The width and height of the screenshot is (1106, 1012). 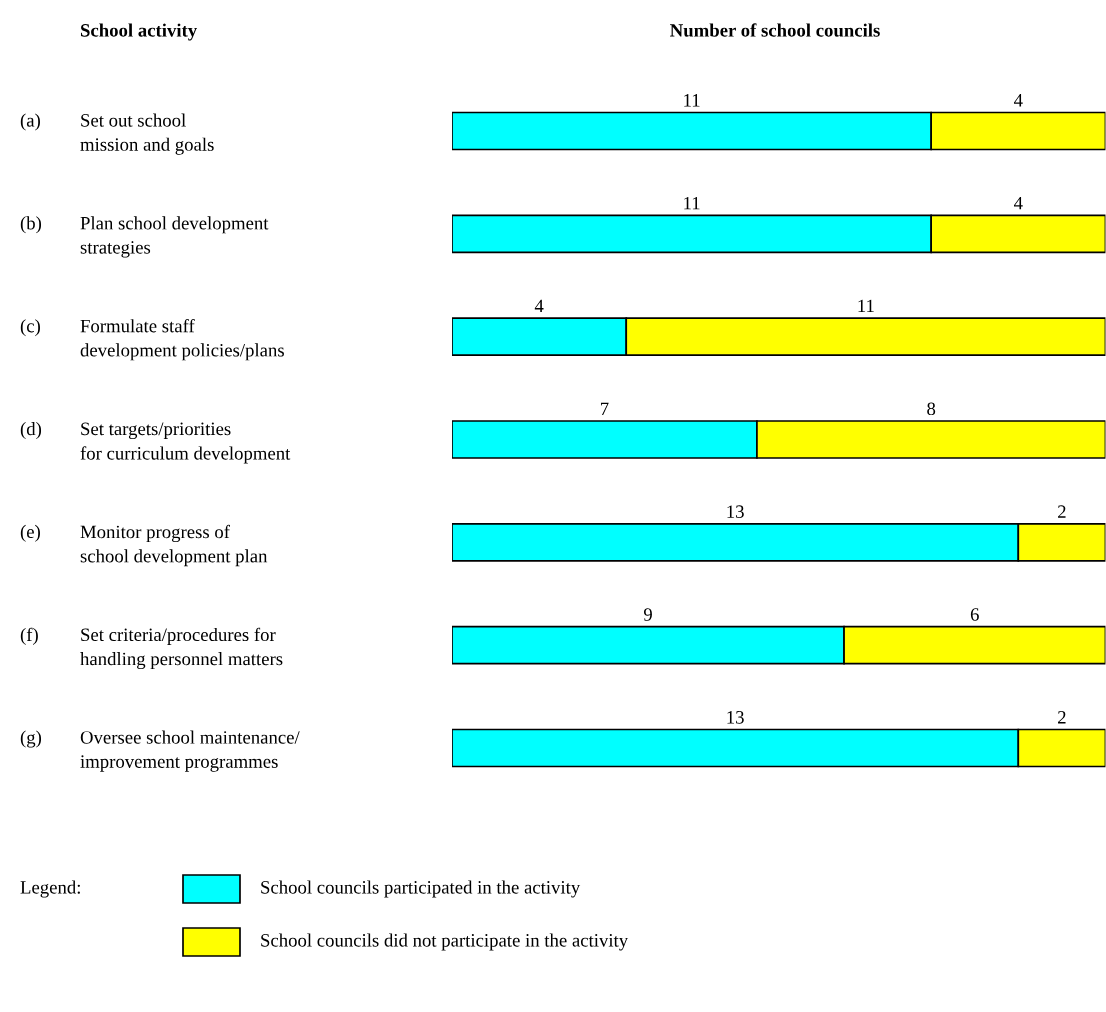 I want to click on category-label: (c) Formulate staff development policies/plans, so click(x=152, y=339).